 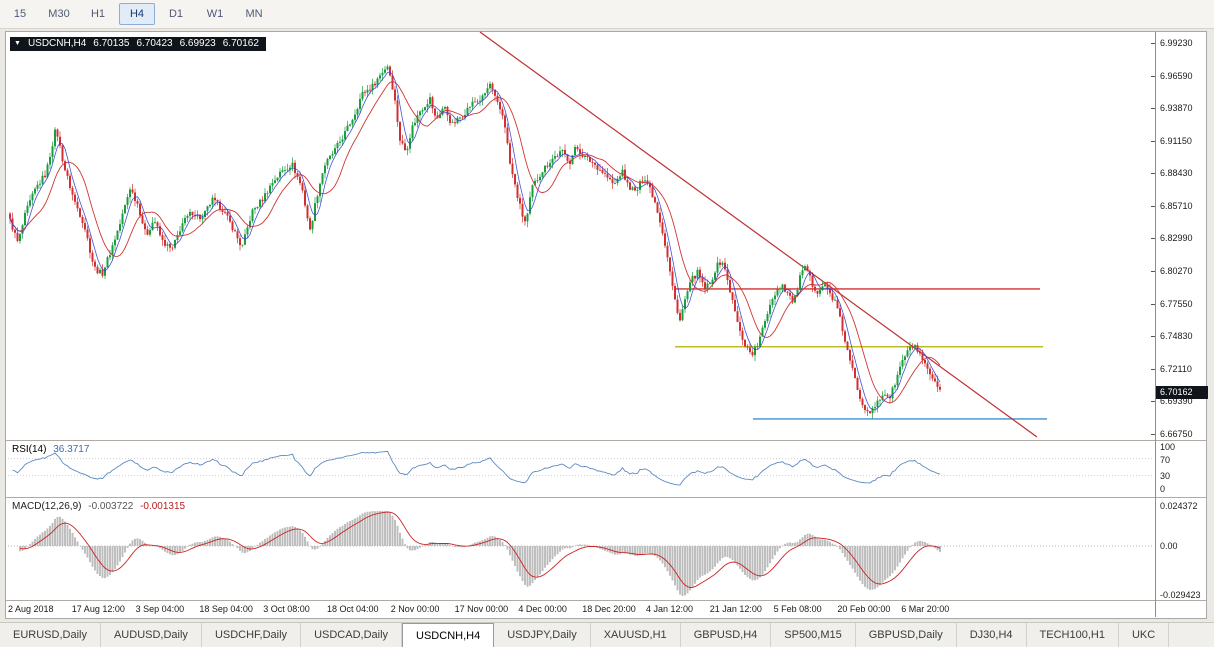 What do you see at coordinates (1176, 238) in the screenshot?
I see `price-axis-label: 6.82990` at bounding box center [1176, 238].